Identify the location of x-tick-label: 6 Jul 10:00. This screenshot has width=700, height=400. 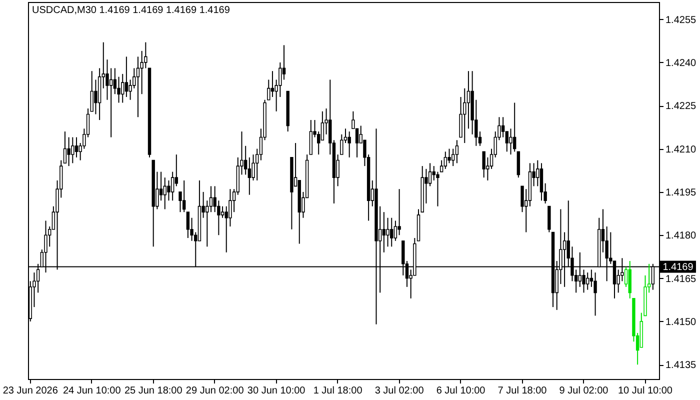
(461, 391).